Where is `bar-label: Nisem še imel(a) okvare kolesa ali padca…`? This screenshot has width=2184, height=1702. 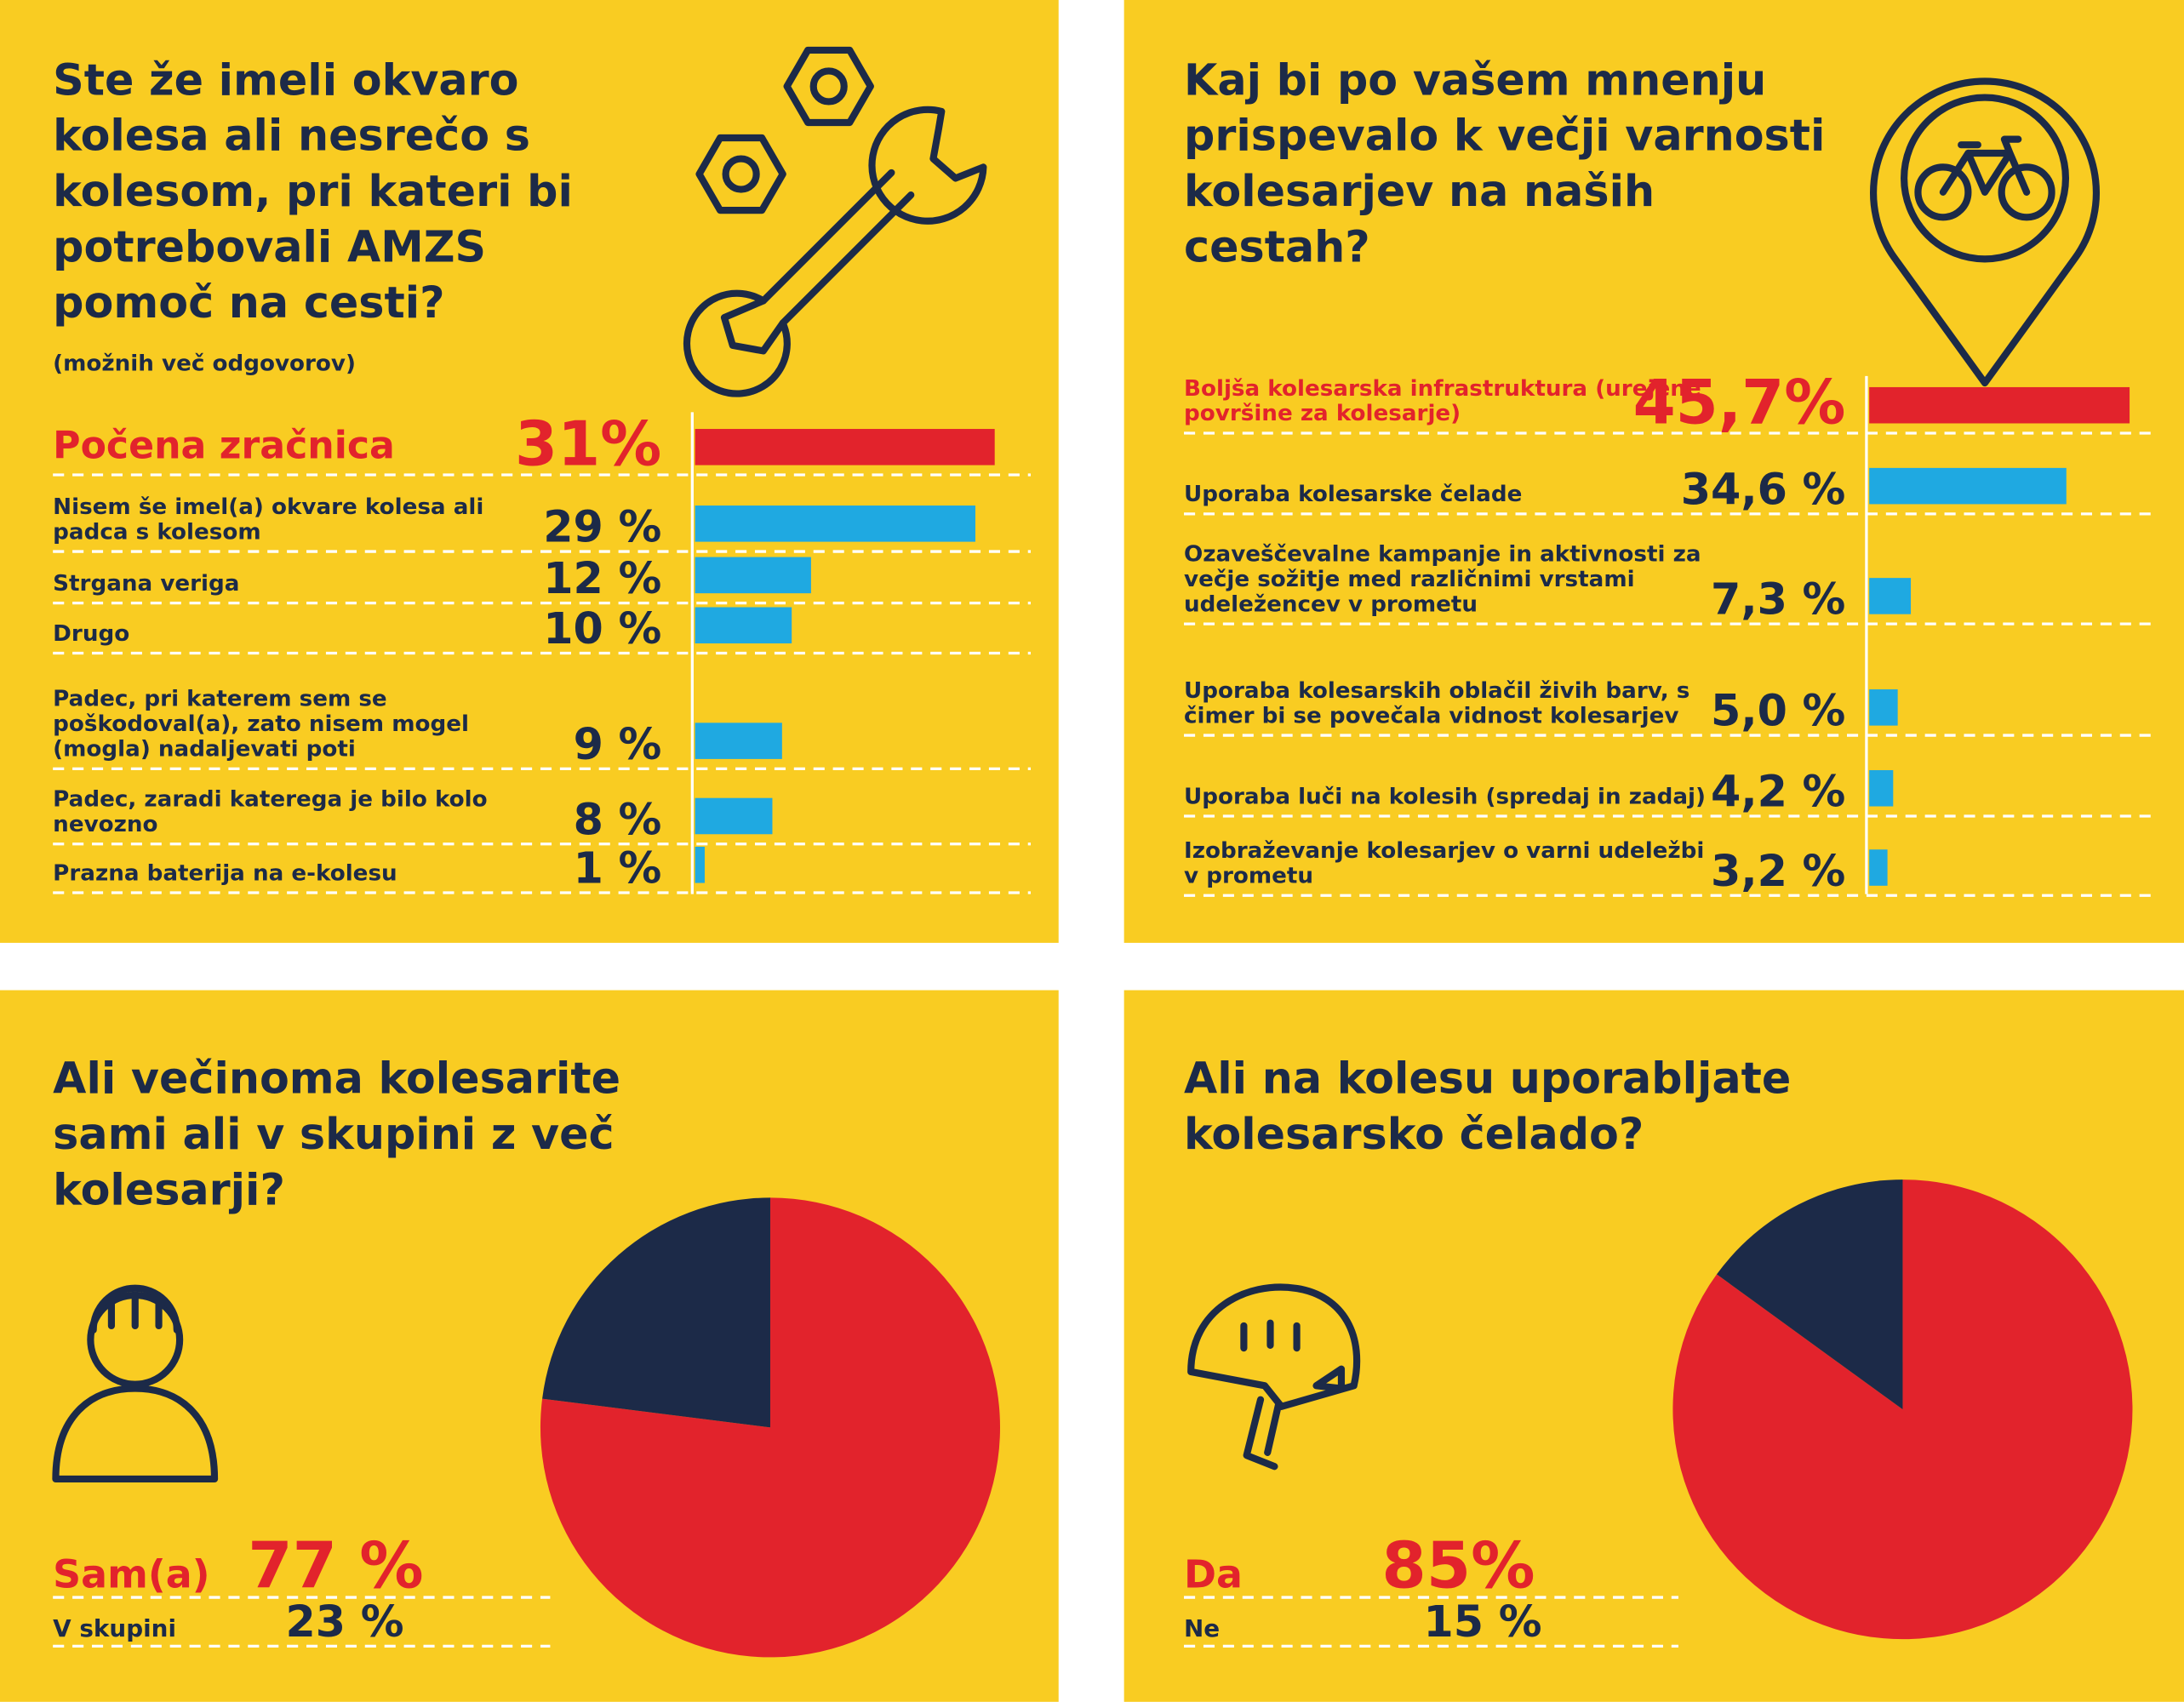
bar-label: Nisem še imel(a) okvare kolesa ali padca… is located at coordinates (268, 519).